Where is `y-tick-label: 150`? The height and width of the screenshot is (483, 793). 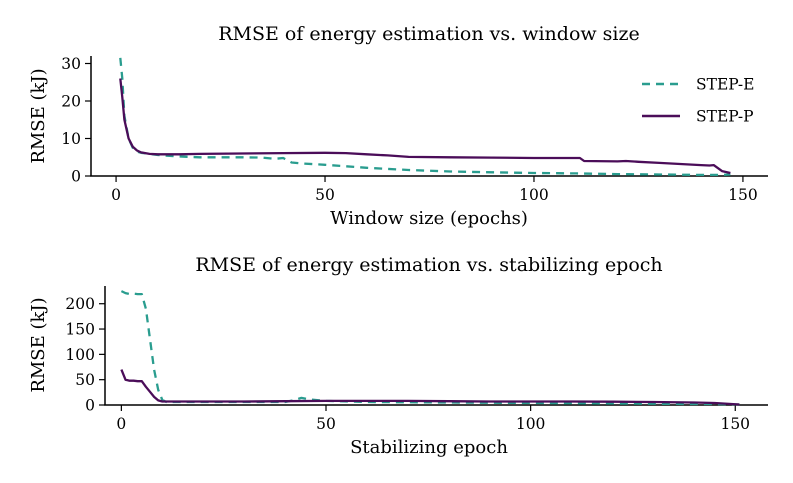 y-tick-label: 150 is located at coordinates (80, 330).